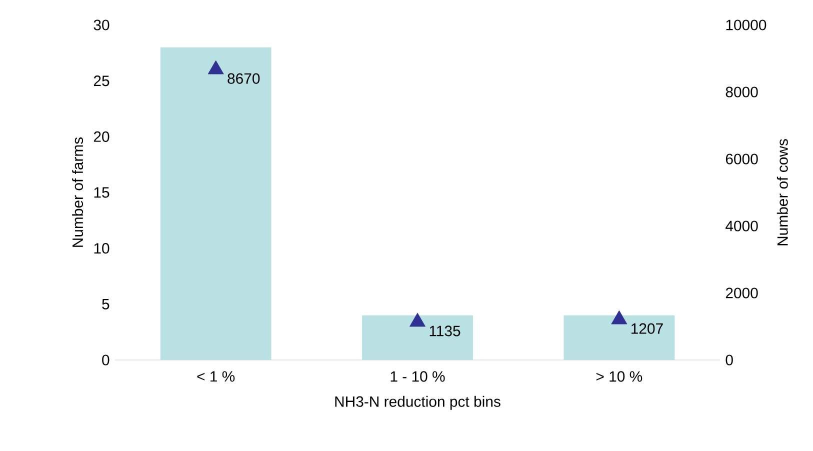  Describe the element at coordinates (746, 25) in the screenshot. I see `y2-tick-label: 10000` at that location.